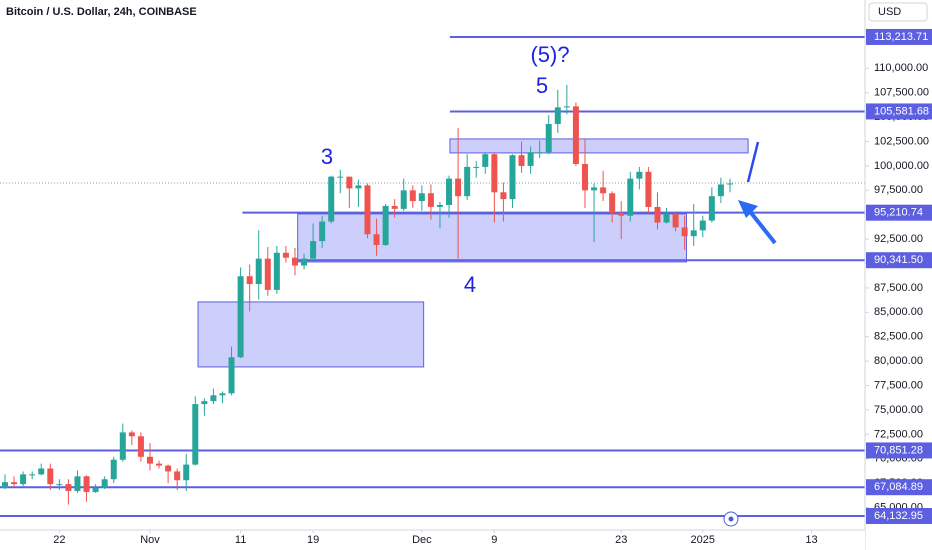 The image size is (932, 550). I want to click on level-price-label: 90,341.50, so click(898, 260).